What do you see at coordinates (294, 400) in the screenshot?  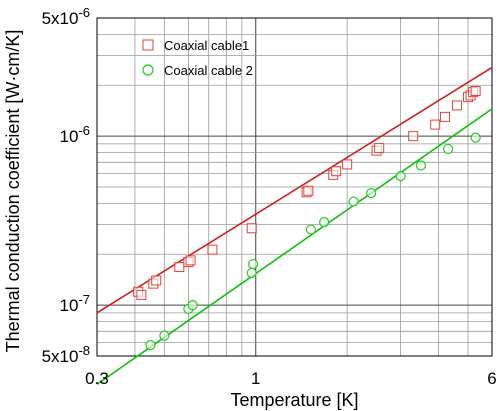 I see `x-axis-label: Temperature [K]` at bounding box center [294, 400].